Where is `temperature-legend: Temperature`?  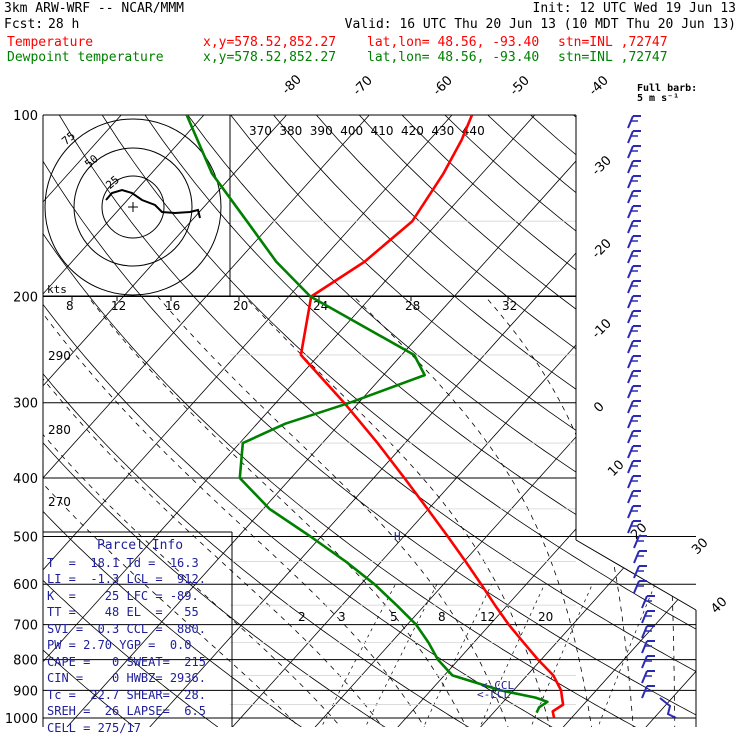
temperature-legend: Temperature is located at coordinates (50, 42).